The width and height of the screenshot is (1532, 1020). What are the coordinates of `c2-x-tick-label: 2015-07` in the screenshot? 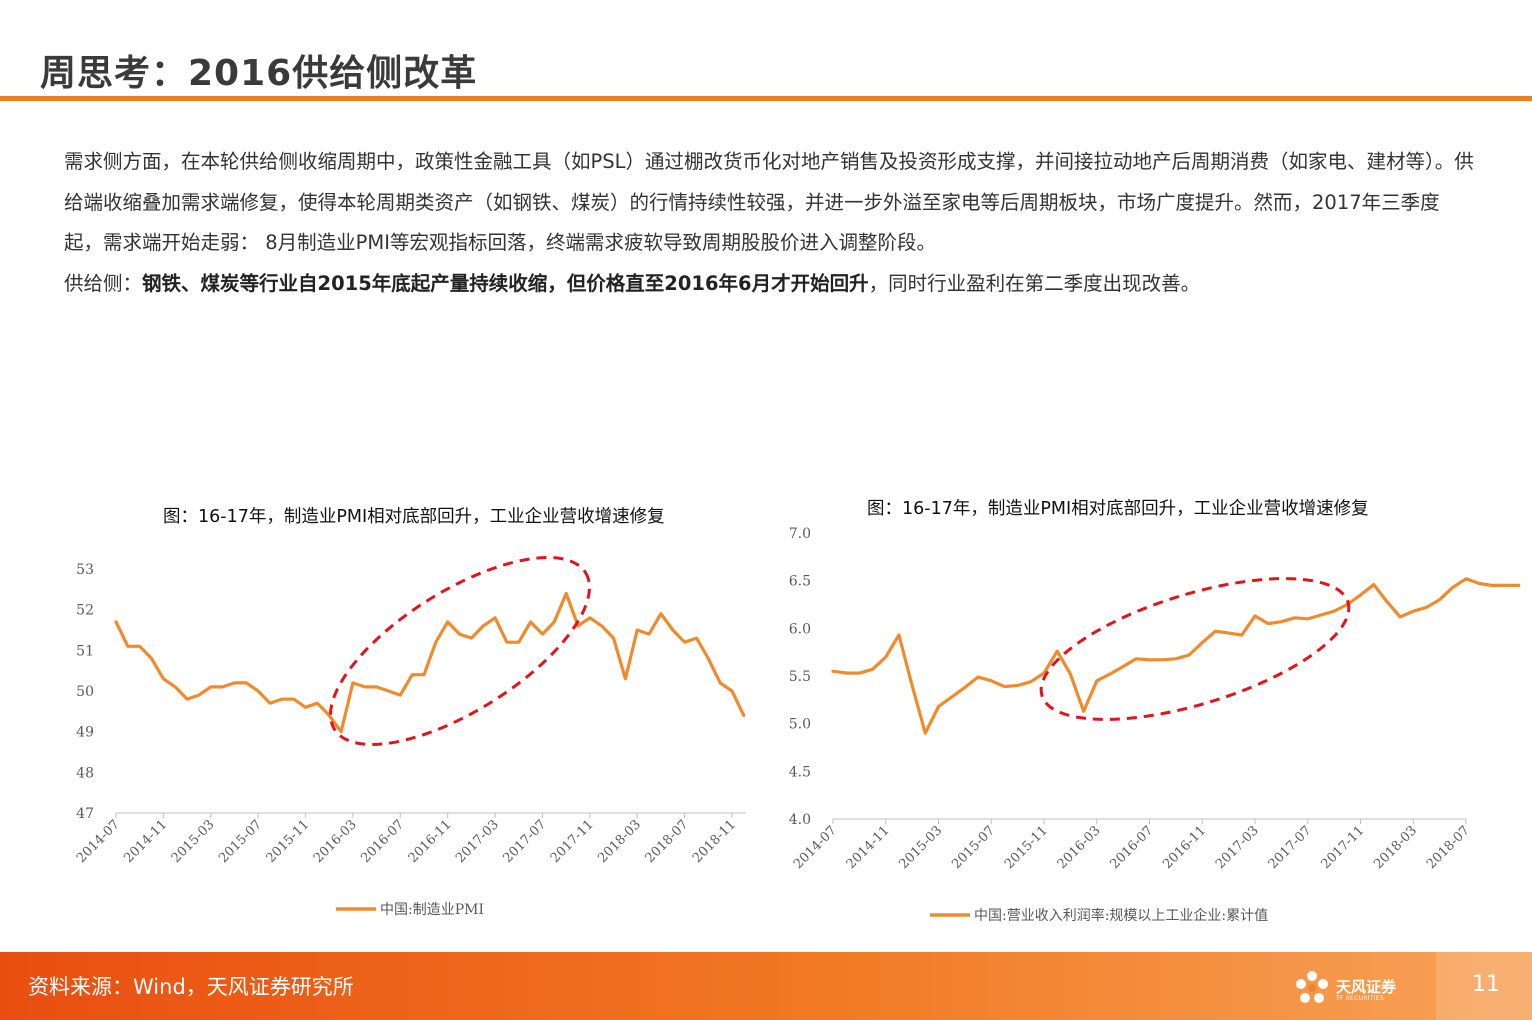 It's located at (973, 847).